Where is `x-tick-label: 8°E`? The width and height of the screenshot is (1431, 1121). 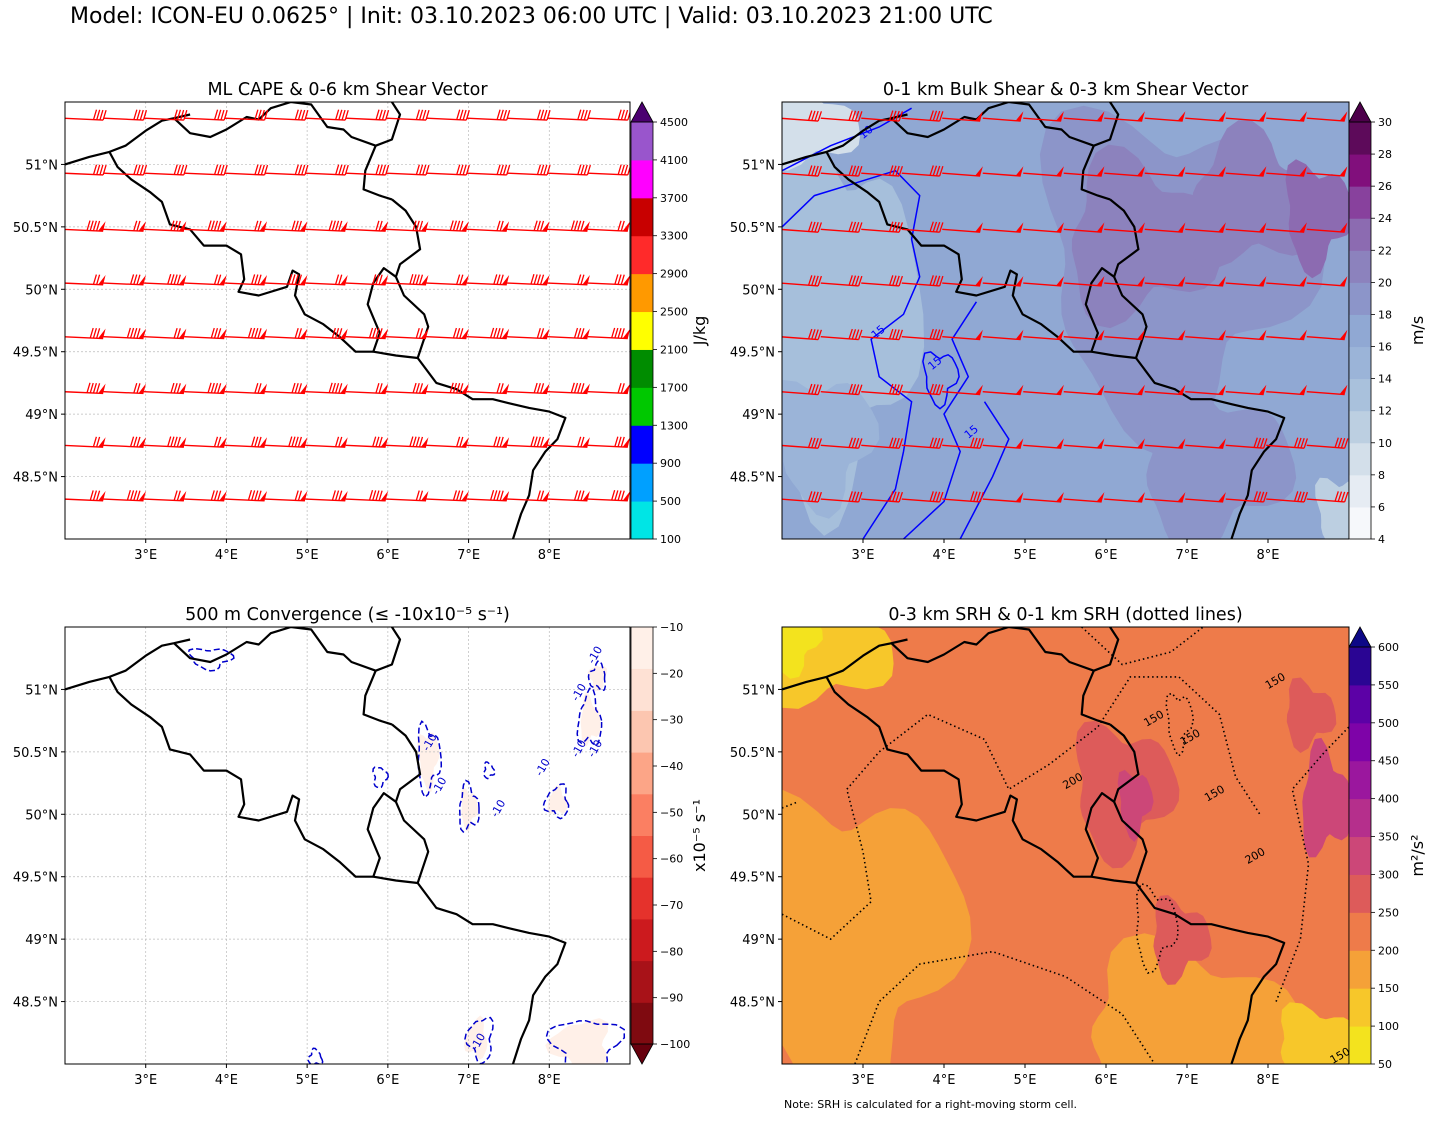
x-tick-label: 8°E is located at coordinates (1268, 555).